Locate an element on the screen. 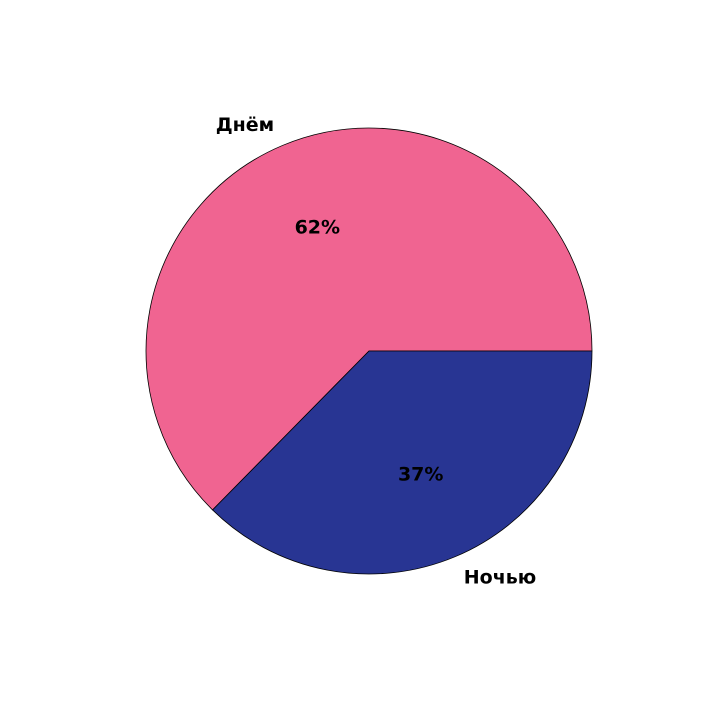 This screenshot has height=720, width=720. slice-percent-label-1: 62% is located at coordinates (317, 228).